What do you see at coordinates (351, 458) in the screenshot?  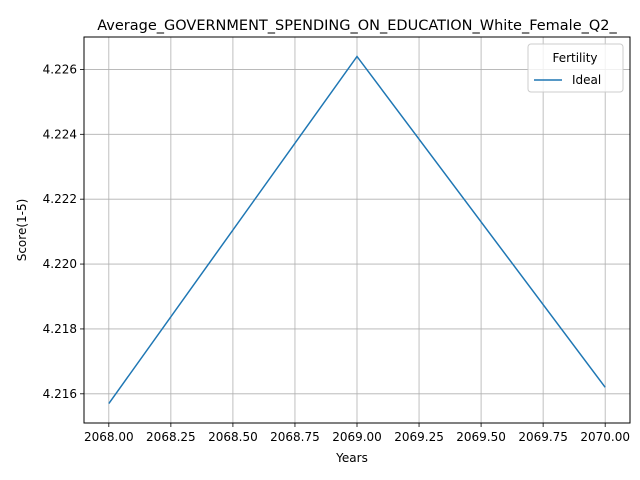 I see `x-axis-label: Years` at bounding box center [351, 458].